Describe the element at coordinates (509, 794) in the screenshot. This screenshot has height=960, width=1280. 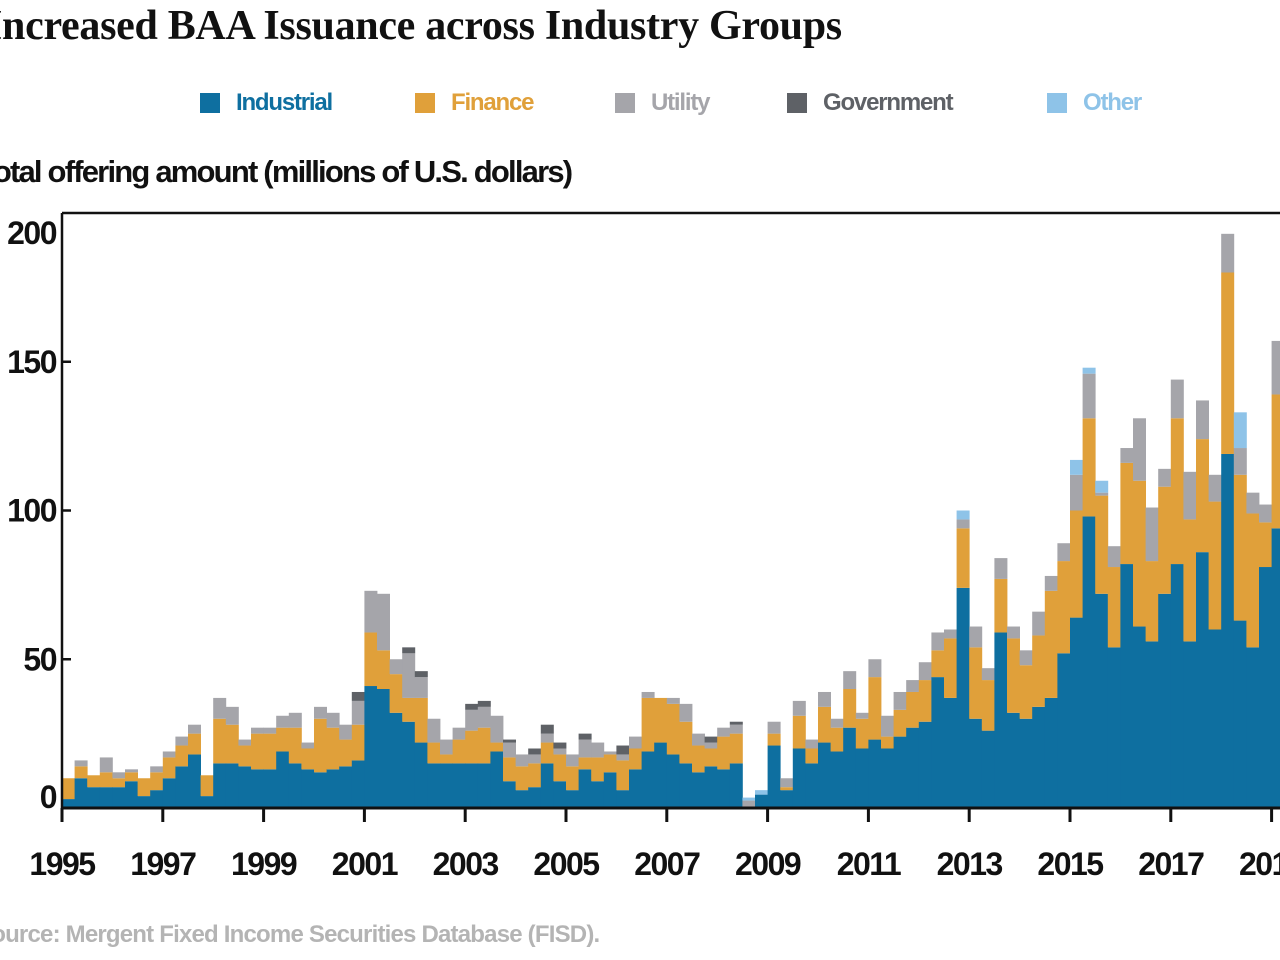
I see `bar-industrial-2003Q4` at that location.